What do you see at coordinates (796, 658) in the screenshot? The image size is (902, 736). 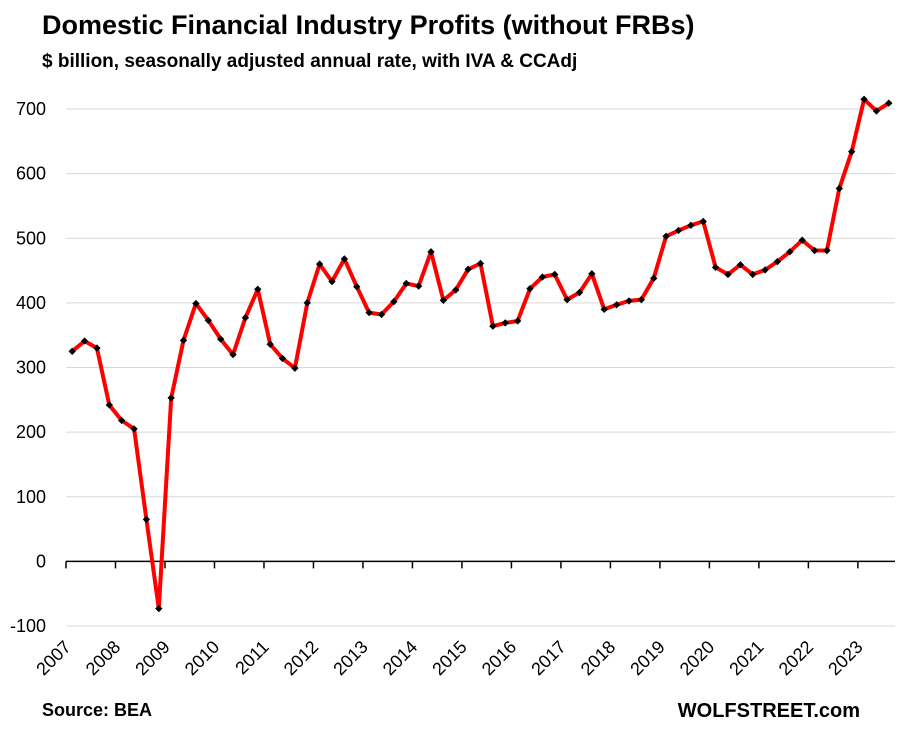 I see `x-tick-label: 2022` at bounding box center [796, 658].